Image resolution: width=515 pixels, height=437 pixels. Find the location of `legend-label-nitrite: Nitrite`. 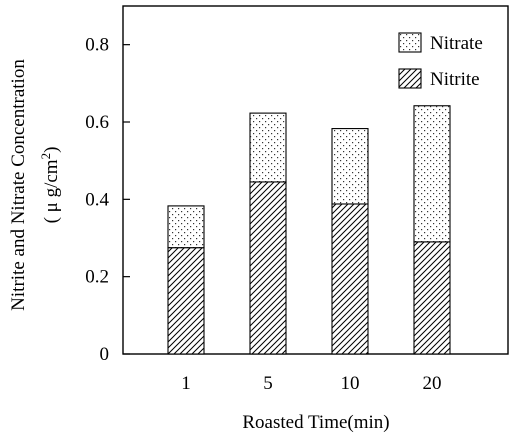

legend-label-nitrite: Nitrite is located at coordinates (455, 79).